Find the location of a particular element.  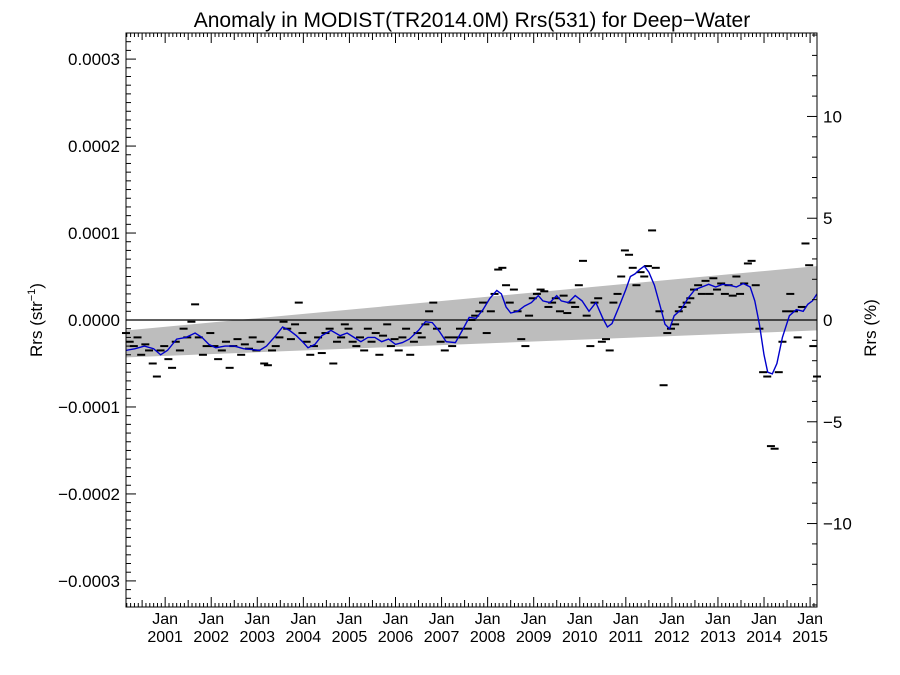

x-tick-year-label: 2007 is located at coordinates (442, 637).